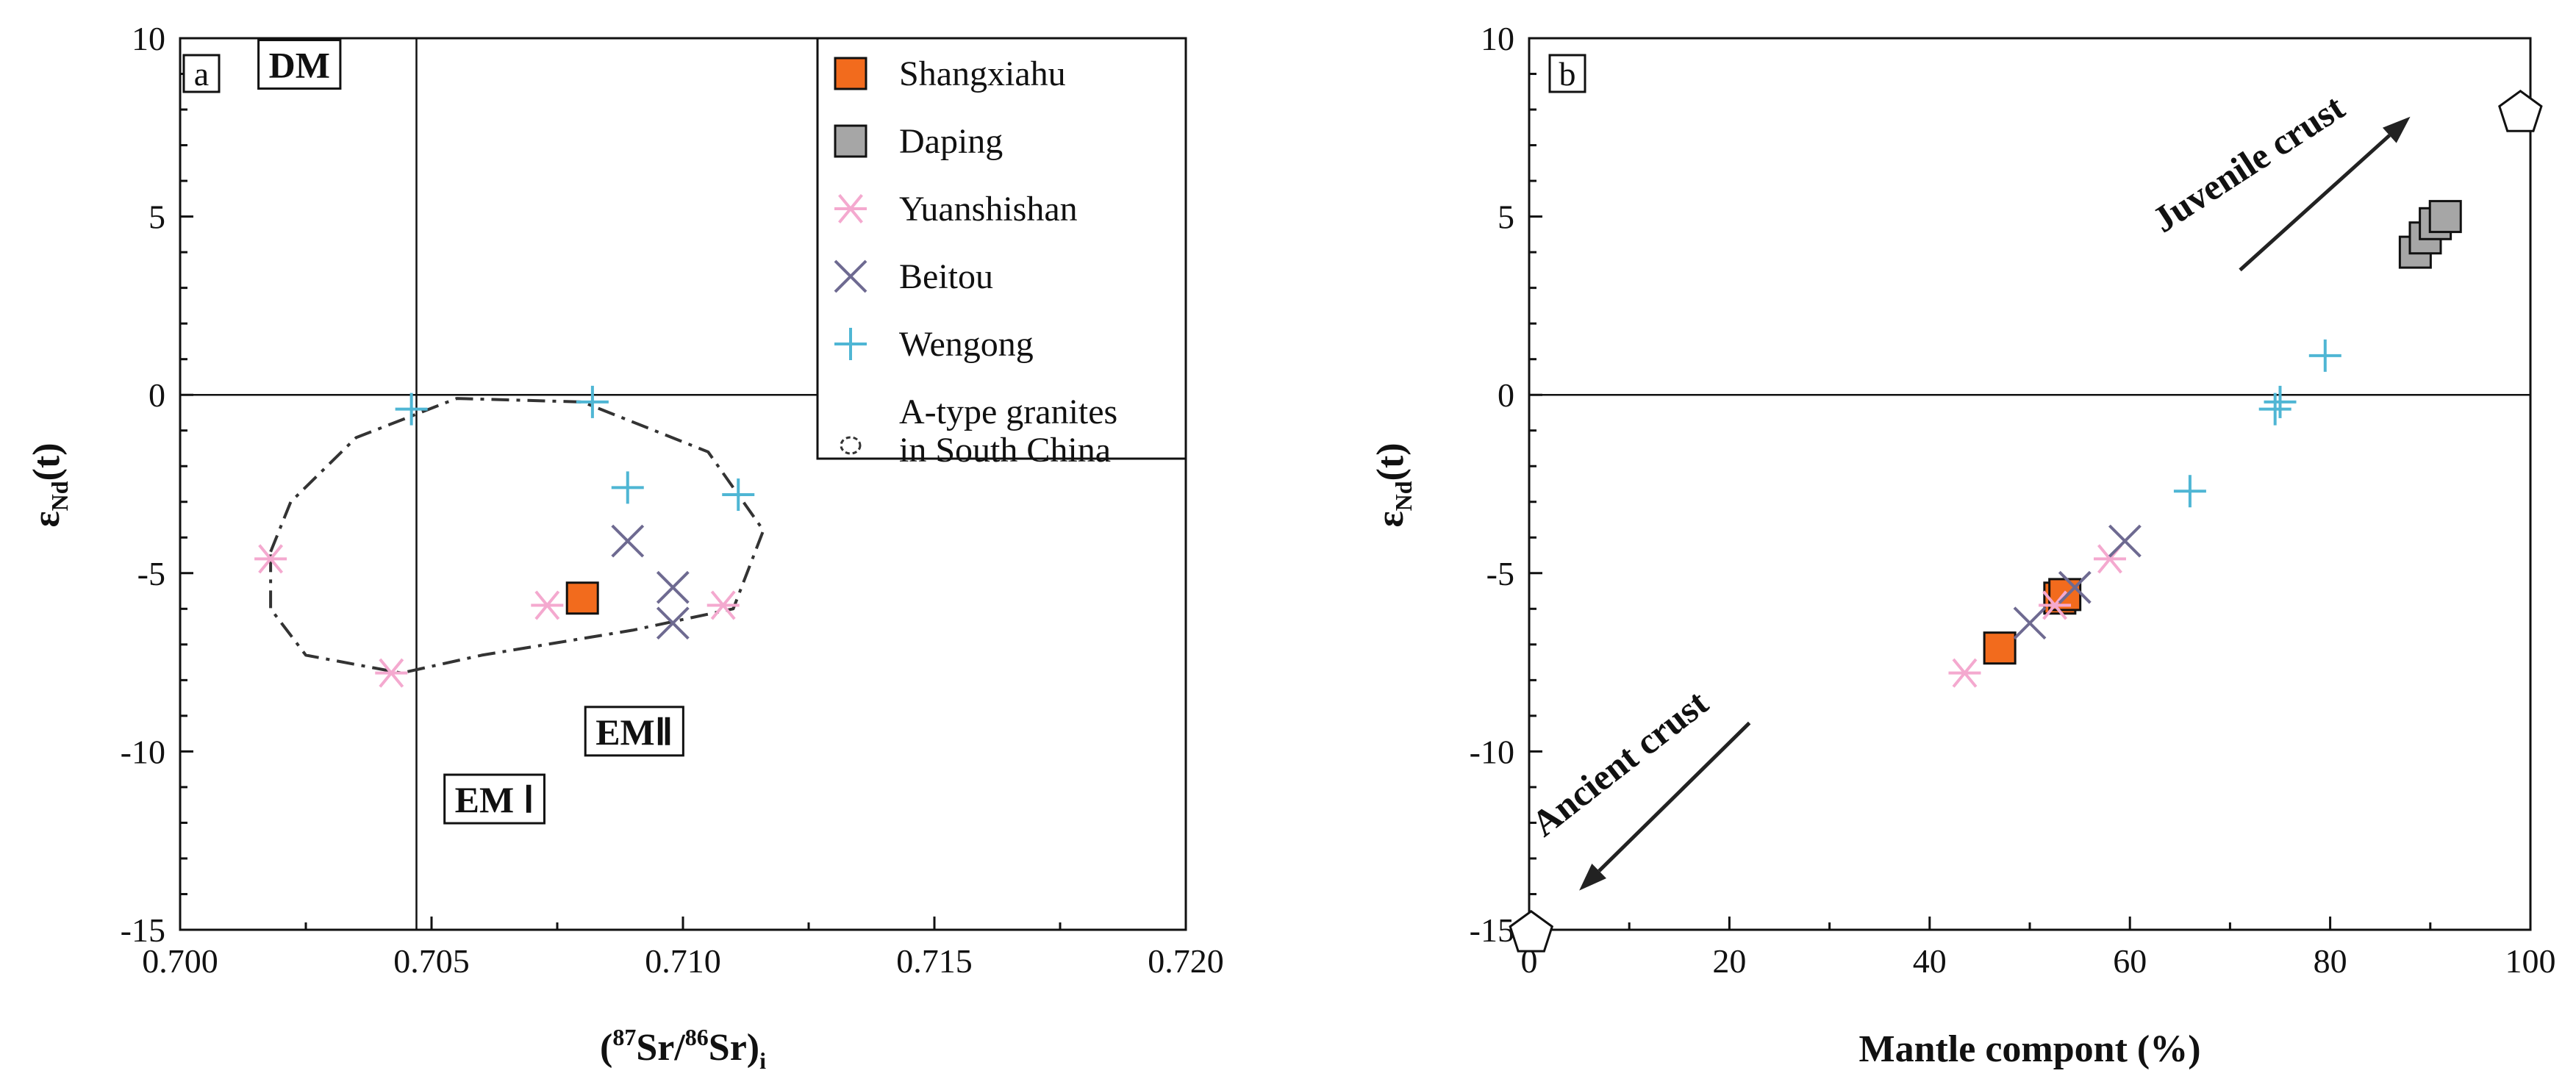 The width and height of the screenshot is (2576, 1090). I want to click on legend-label-field-1: A-type granites, so click(1008, 411).